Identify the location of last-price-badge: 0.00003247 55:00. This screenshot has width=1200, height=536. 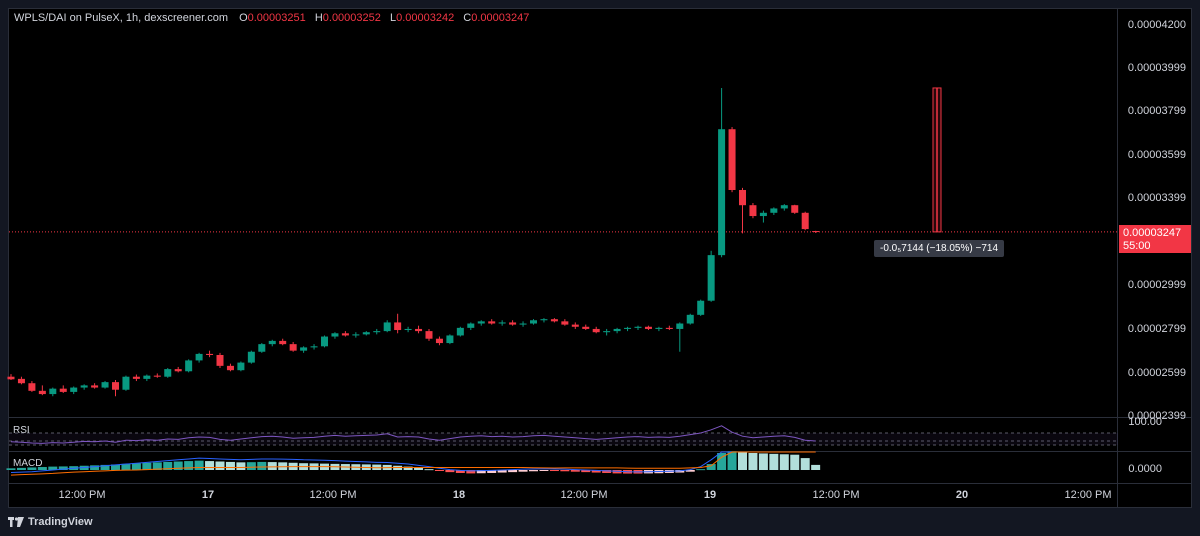
(1155, 239).